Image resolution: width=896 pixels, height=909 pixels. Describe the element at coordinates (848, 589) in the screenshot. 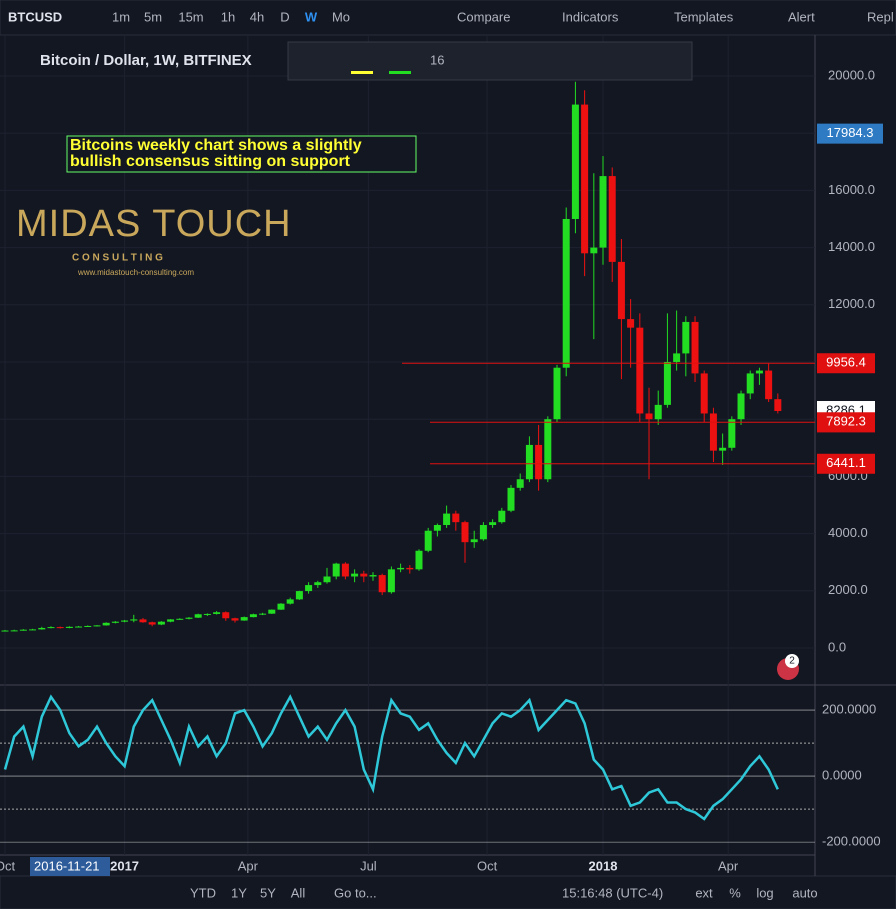

I see `y-tick-label: 2000.0` at that location.